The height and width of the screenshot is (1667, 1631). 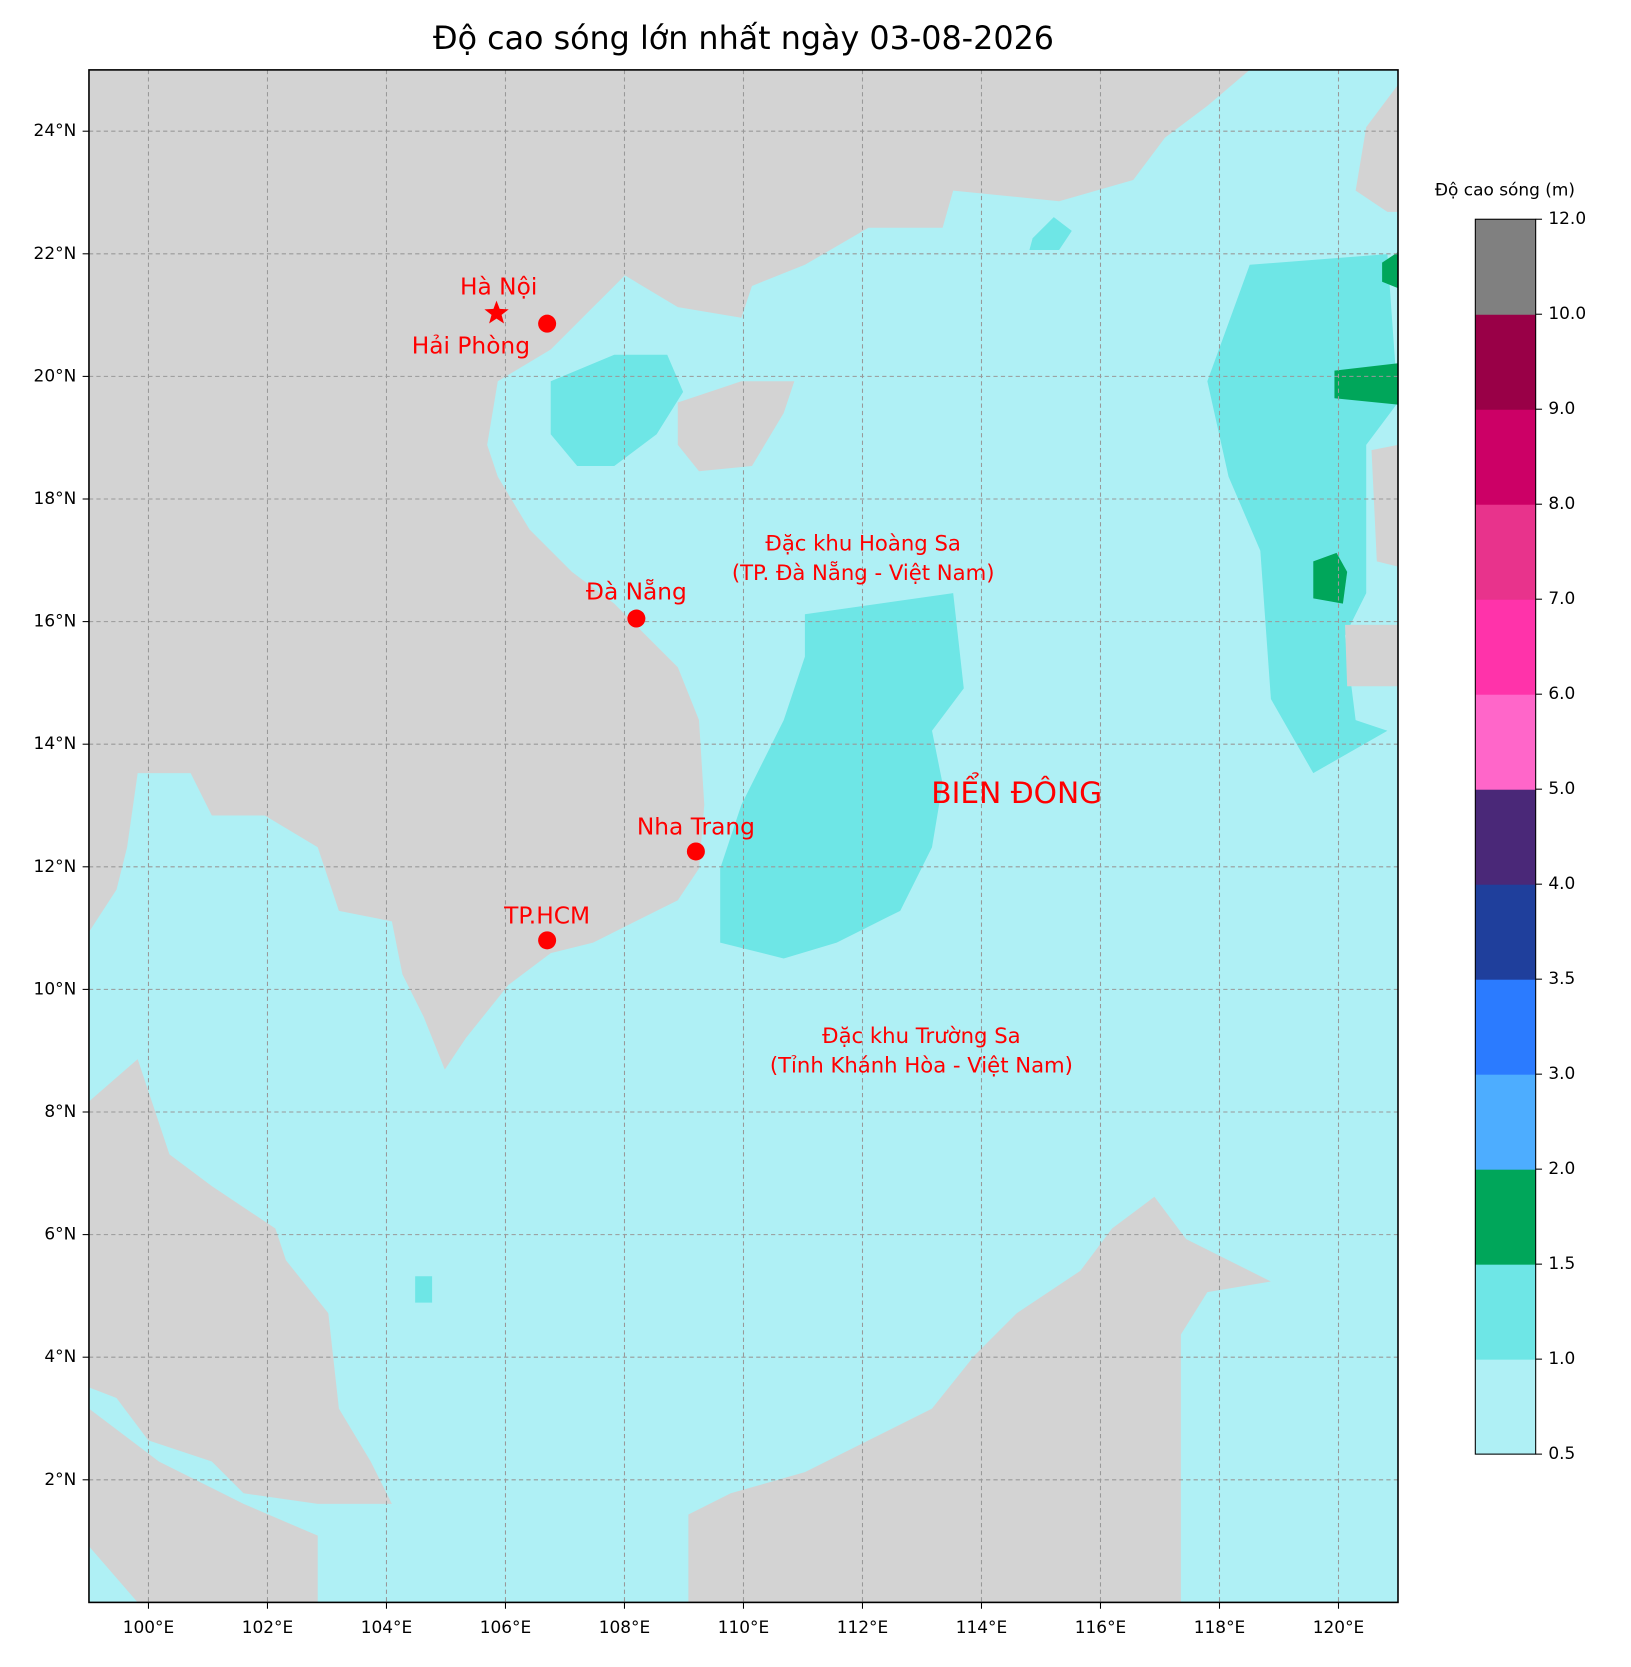 What do you see at coordinates (1100, 1627) in the screenshot?
I see `x-tick-label: 116°E` at bounding box center [1100, 1627].